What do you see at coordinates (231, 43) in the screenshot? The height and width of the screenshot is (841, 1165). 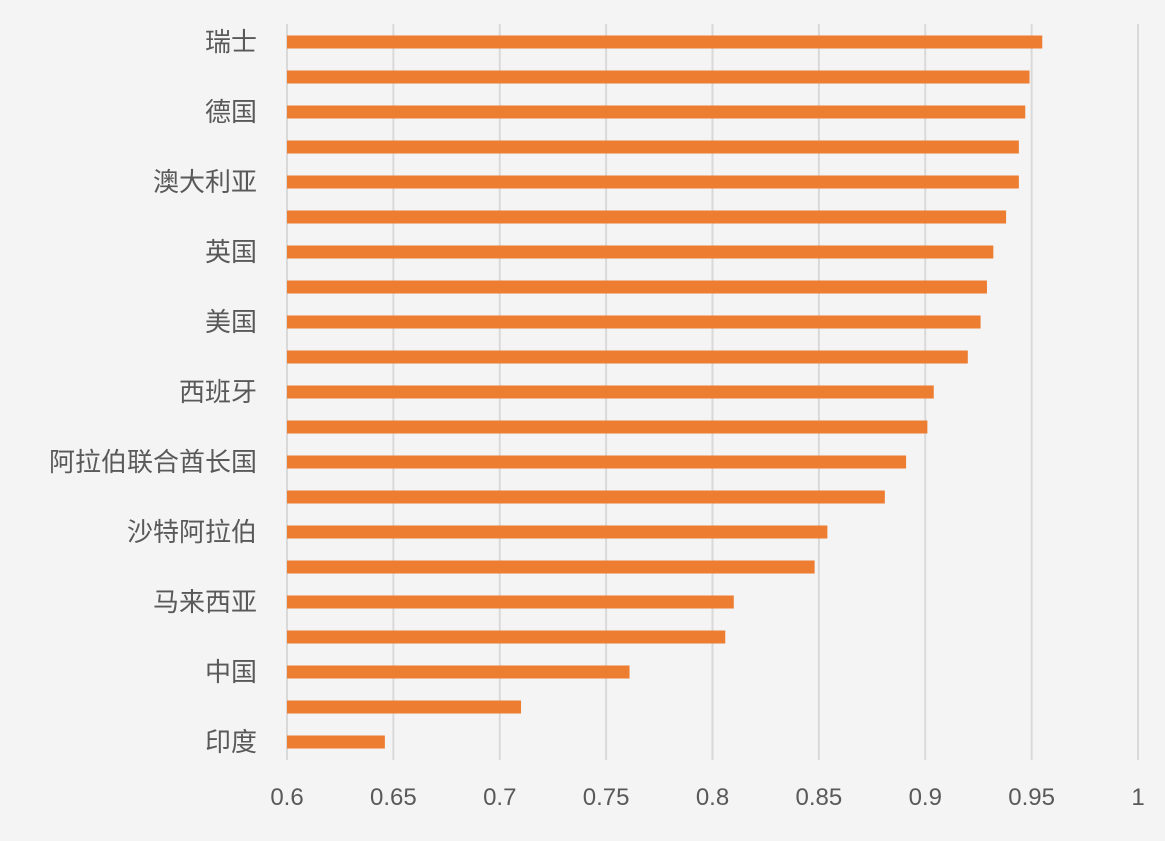 I see `category-label: 瑞士` at bounding box center [231, 43].